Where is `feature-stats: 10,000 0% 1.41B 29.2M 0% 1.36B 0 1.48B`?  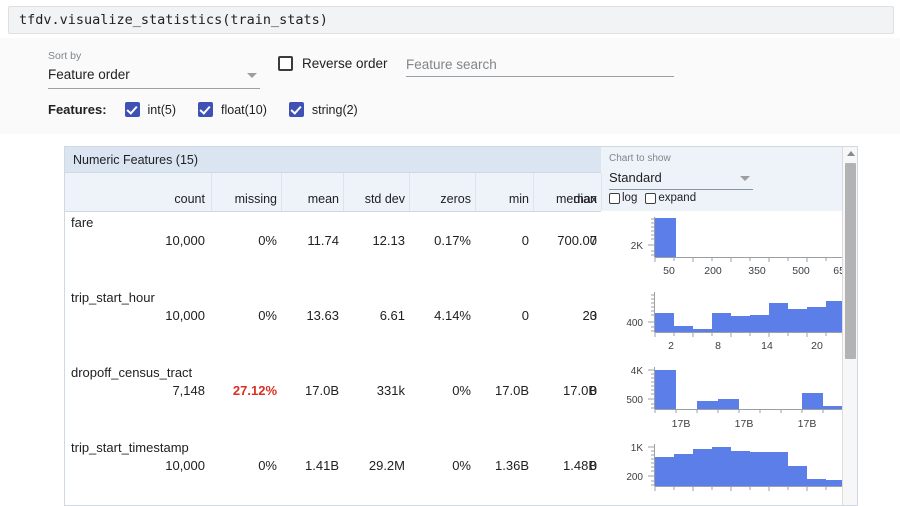 feature-stats: 10,000 0% 1.41B 29.2M 0% 1.36B 0 1.48B is located at coordinates (333, 468).